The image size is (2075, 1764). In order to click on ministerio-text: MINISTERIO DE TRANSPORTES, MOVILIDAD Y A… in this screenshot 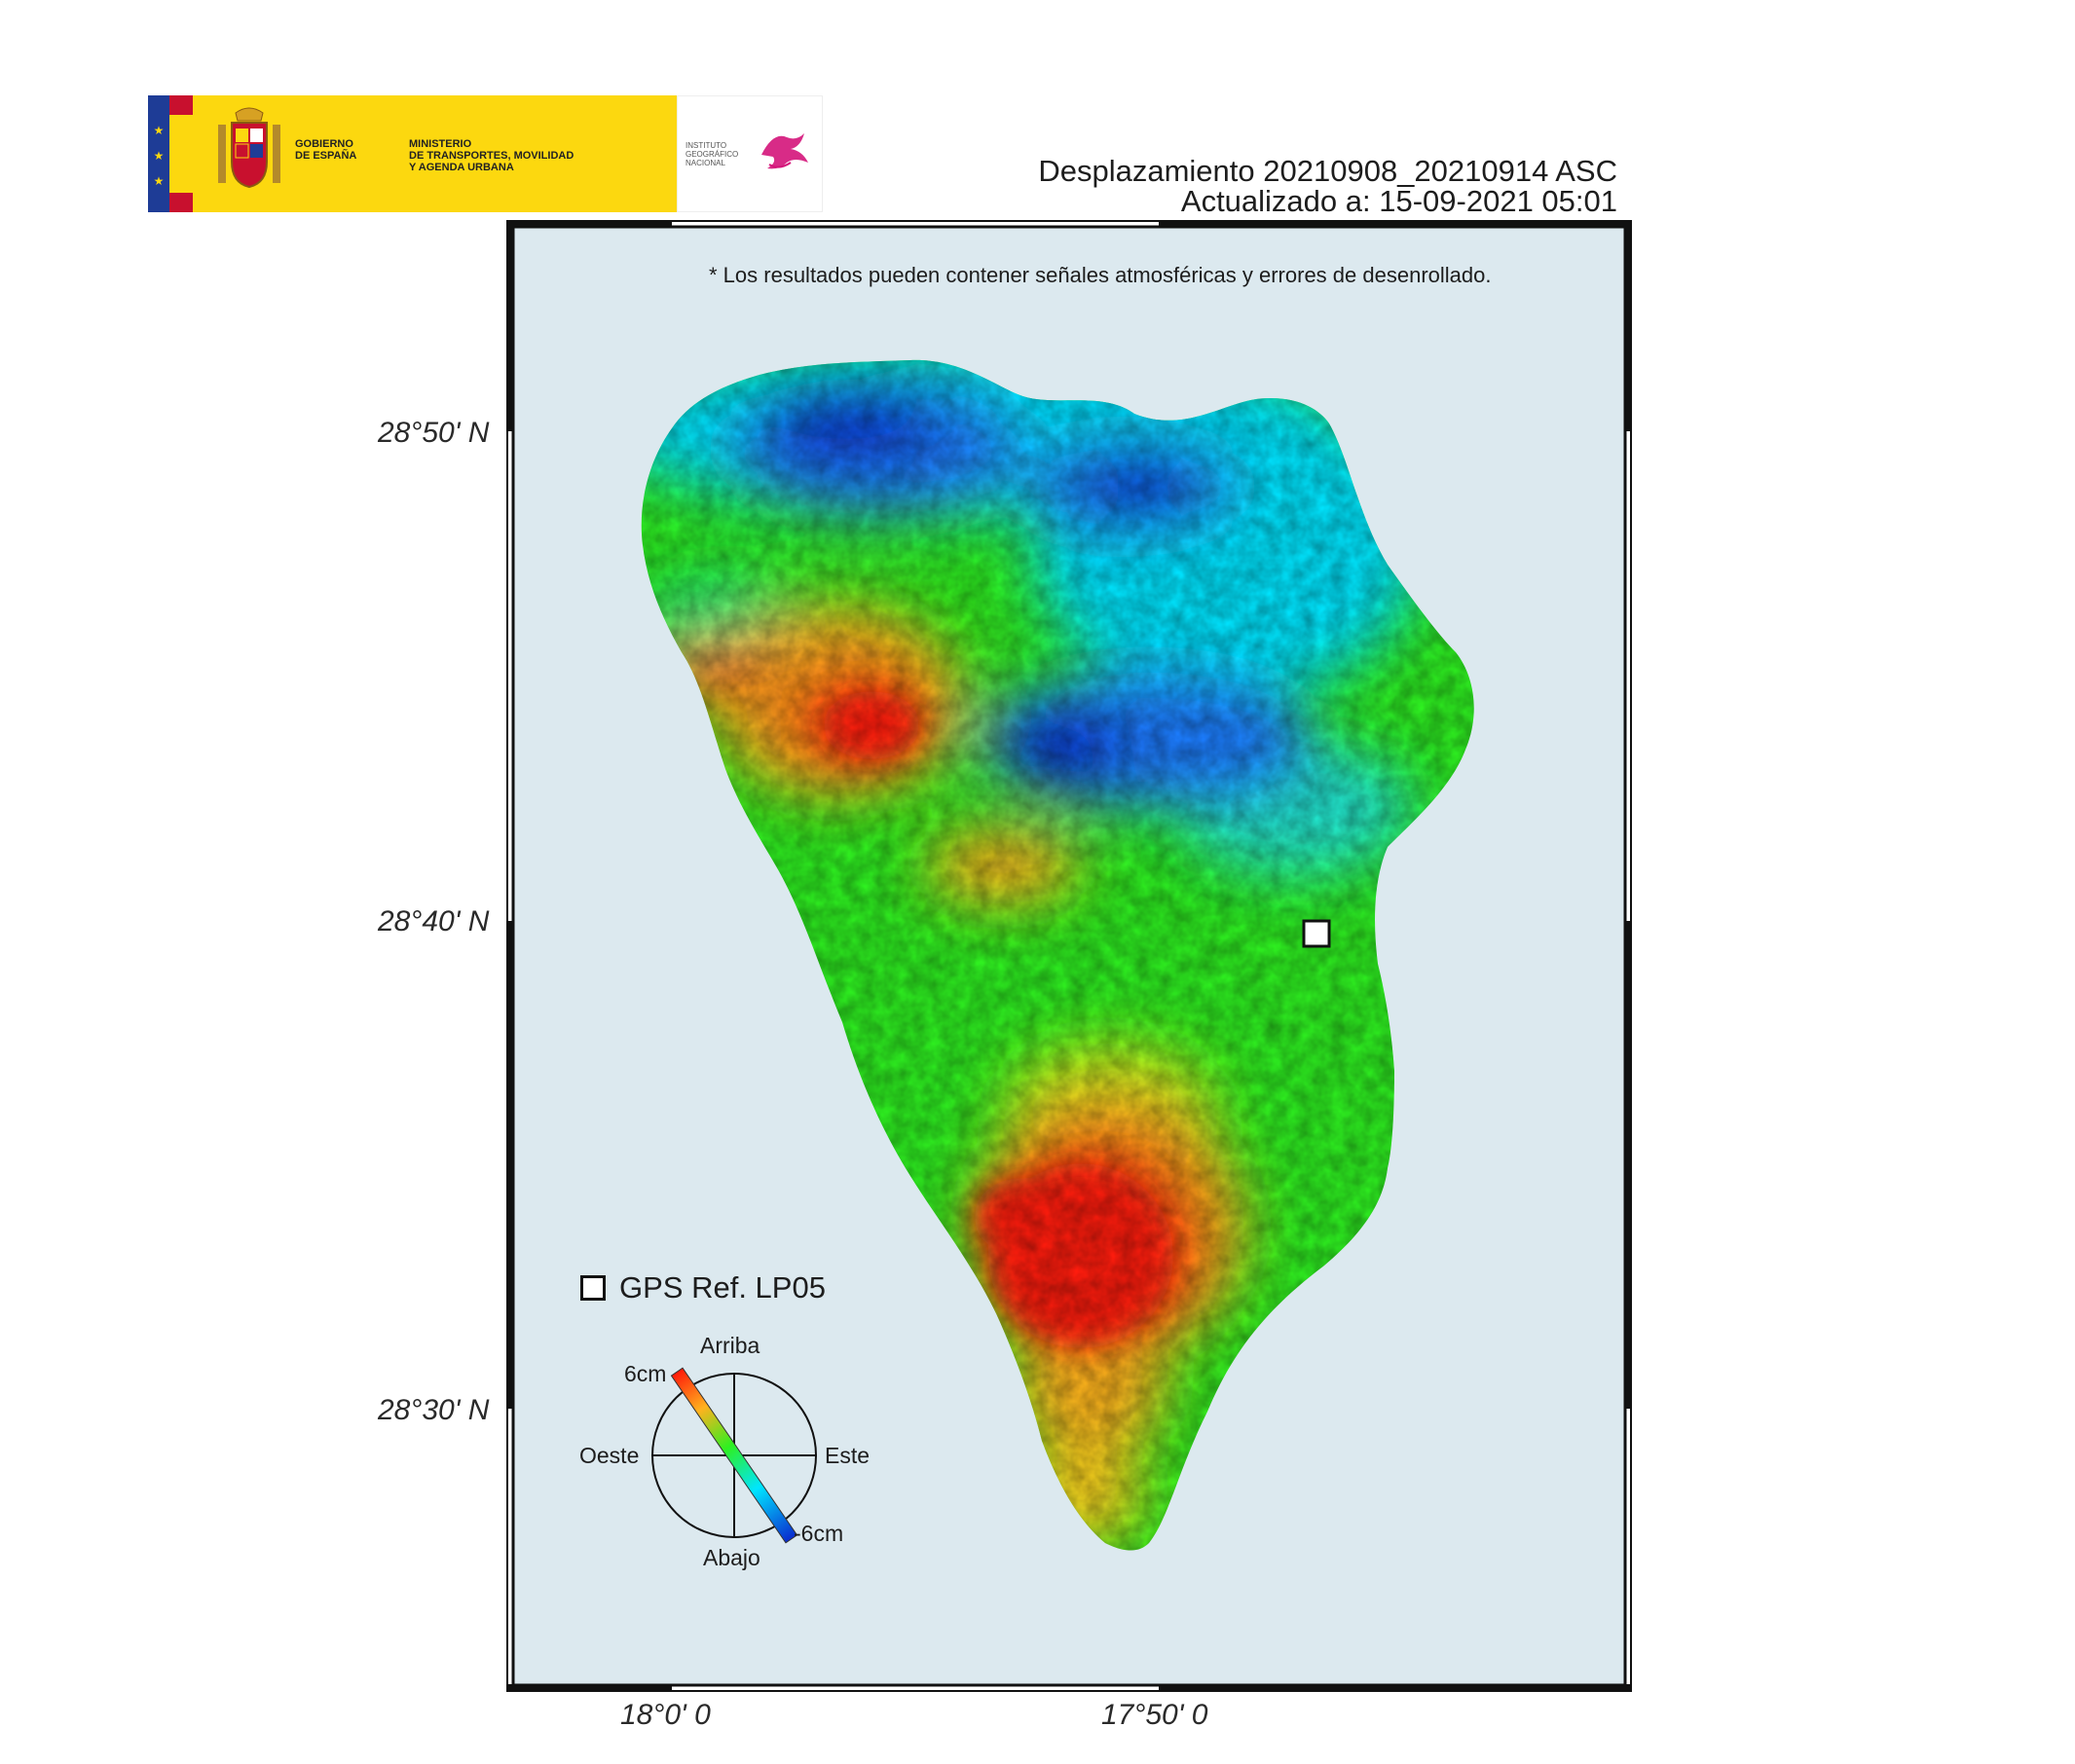, I will do `click(492, 155)`.